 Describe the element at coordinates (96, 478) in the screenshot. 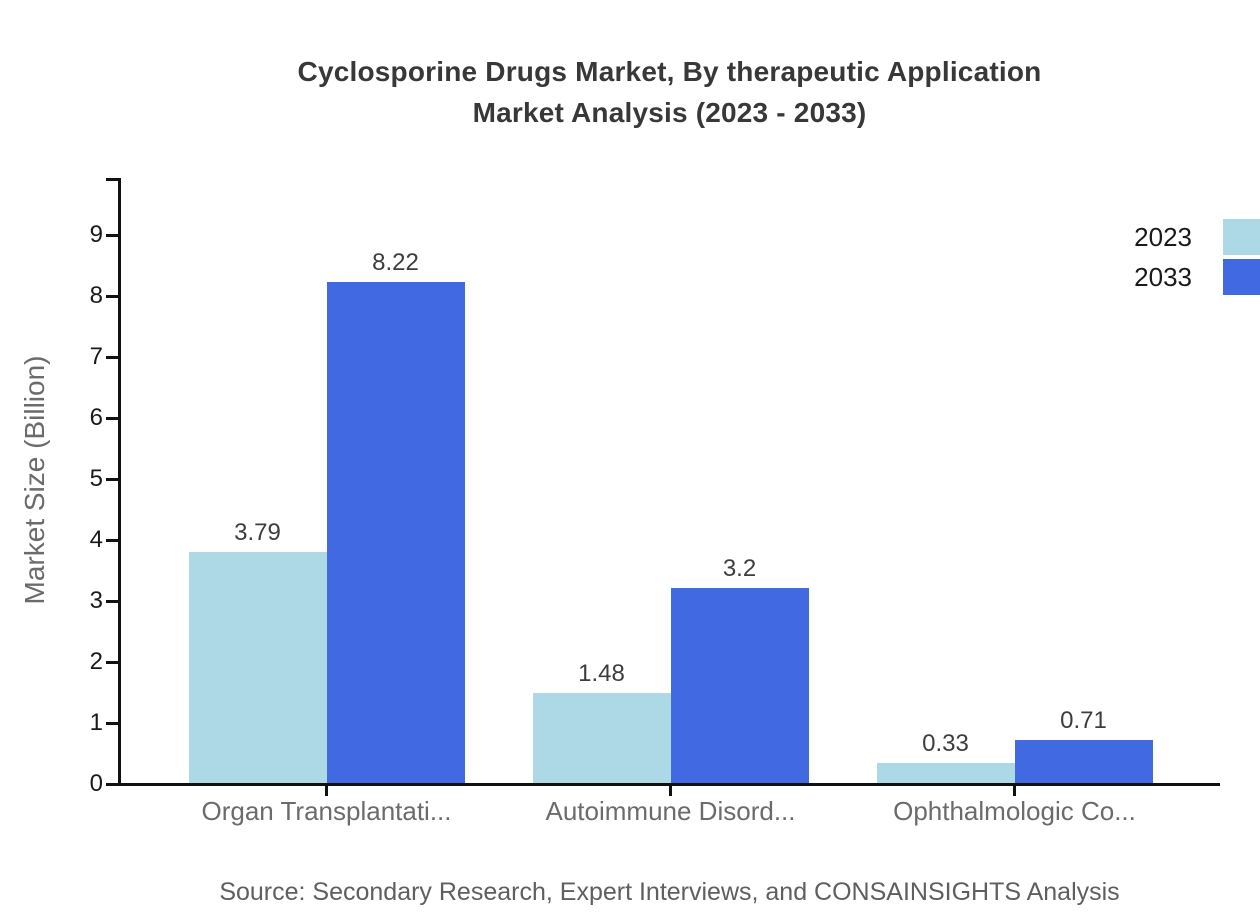

I see `y-tick-label: 5` at that location.